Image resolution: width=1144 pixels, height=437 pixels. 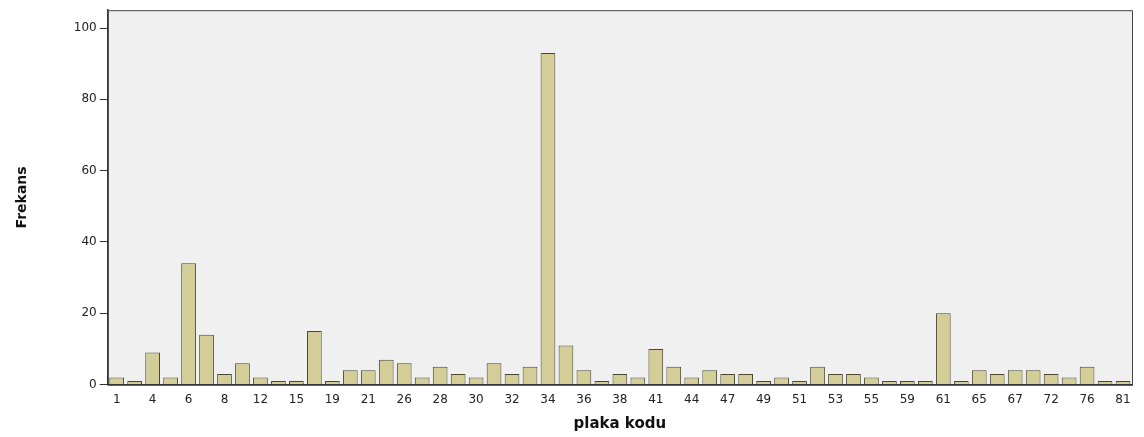 I want to click on x-tick-label: 4, so click(x=152, y=398).